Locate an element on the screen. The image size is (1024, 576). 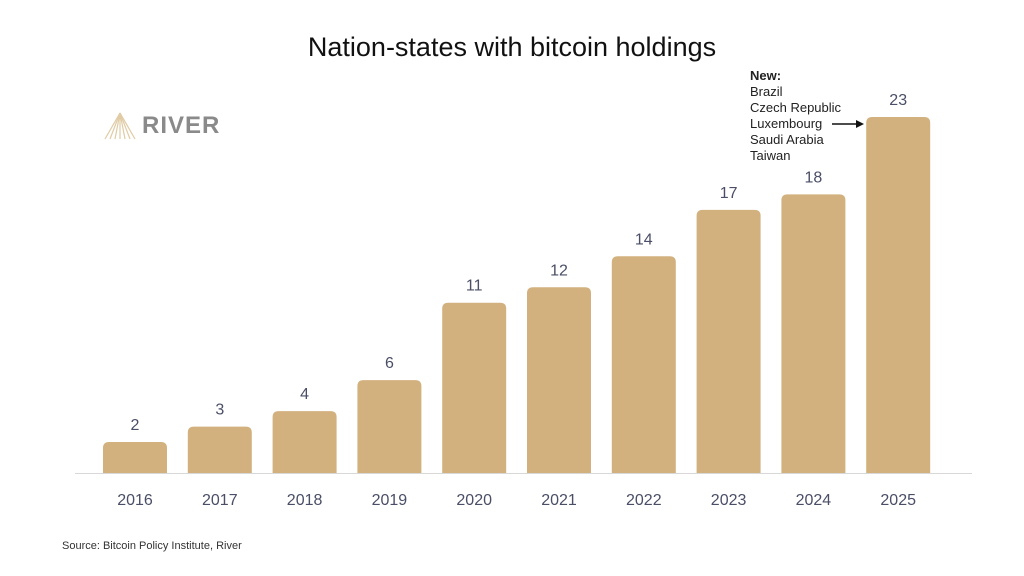
bar-2019 is located at coordinates (389, 426).